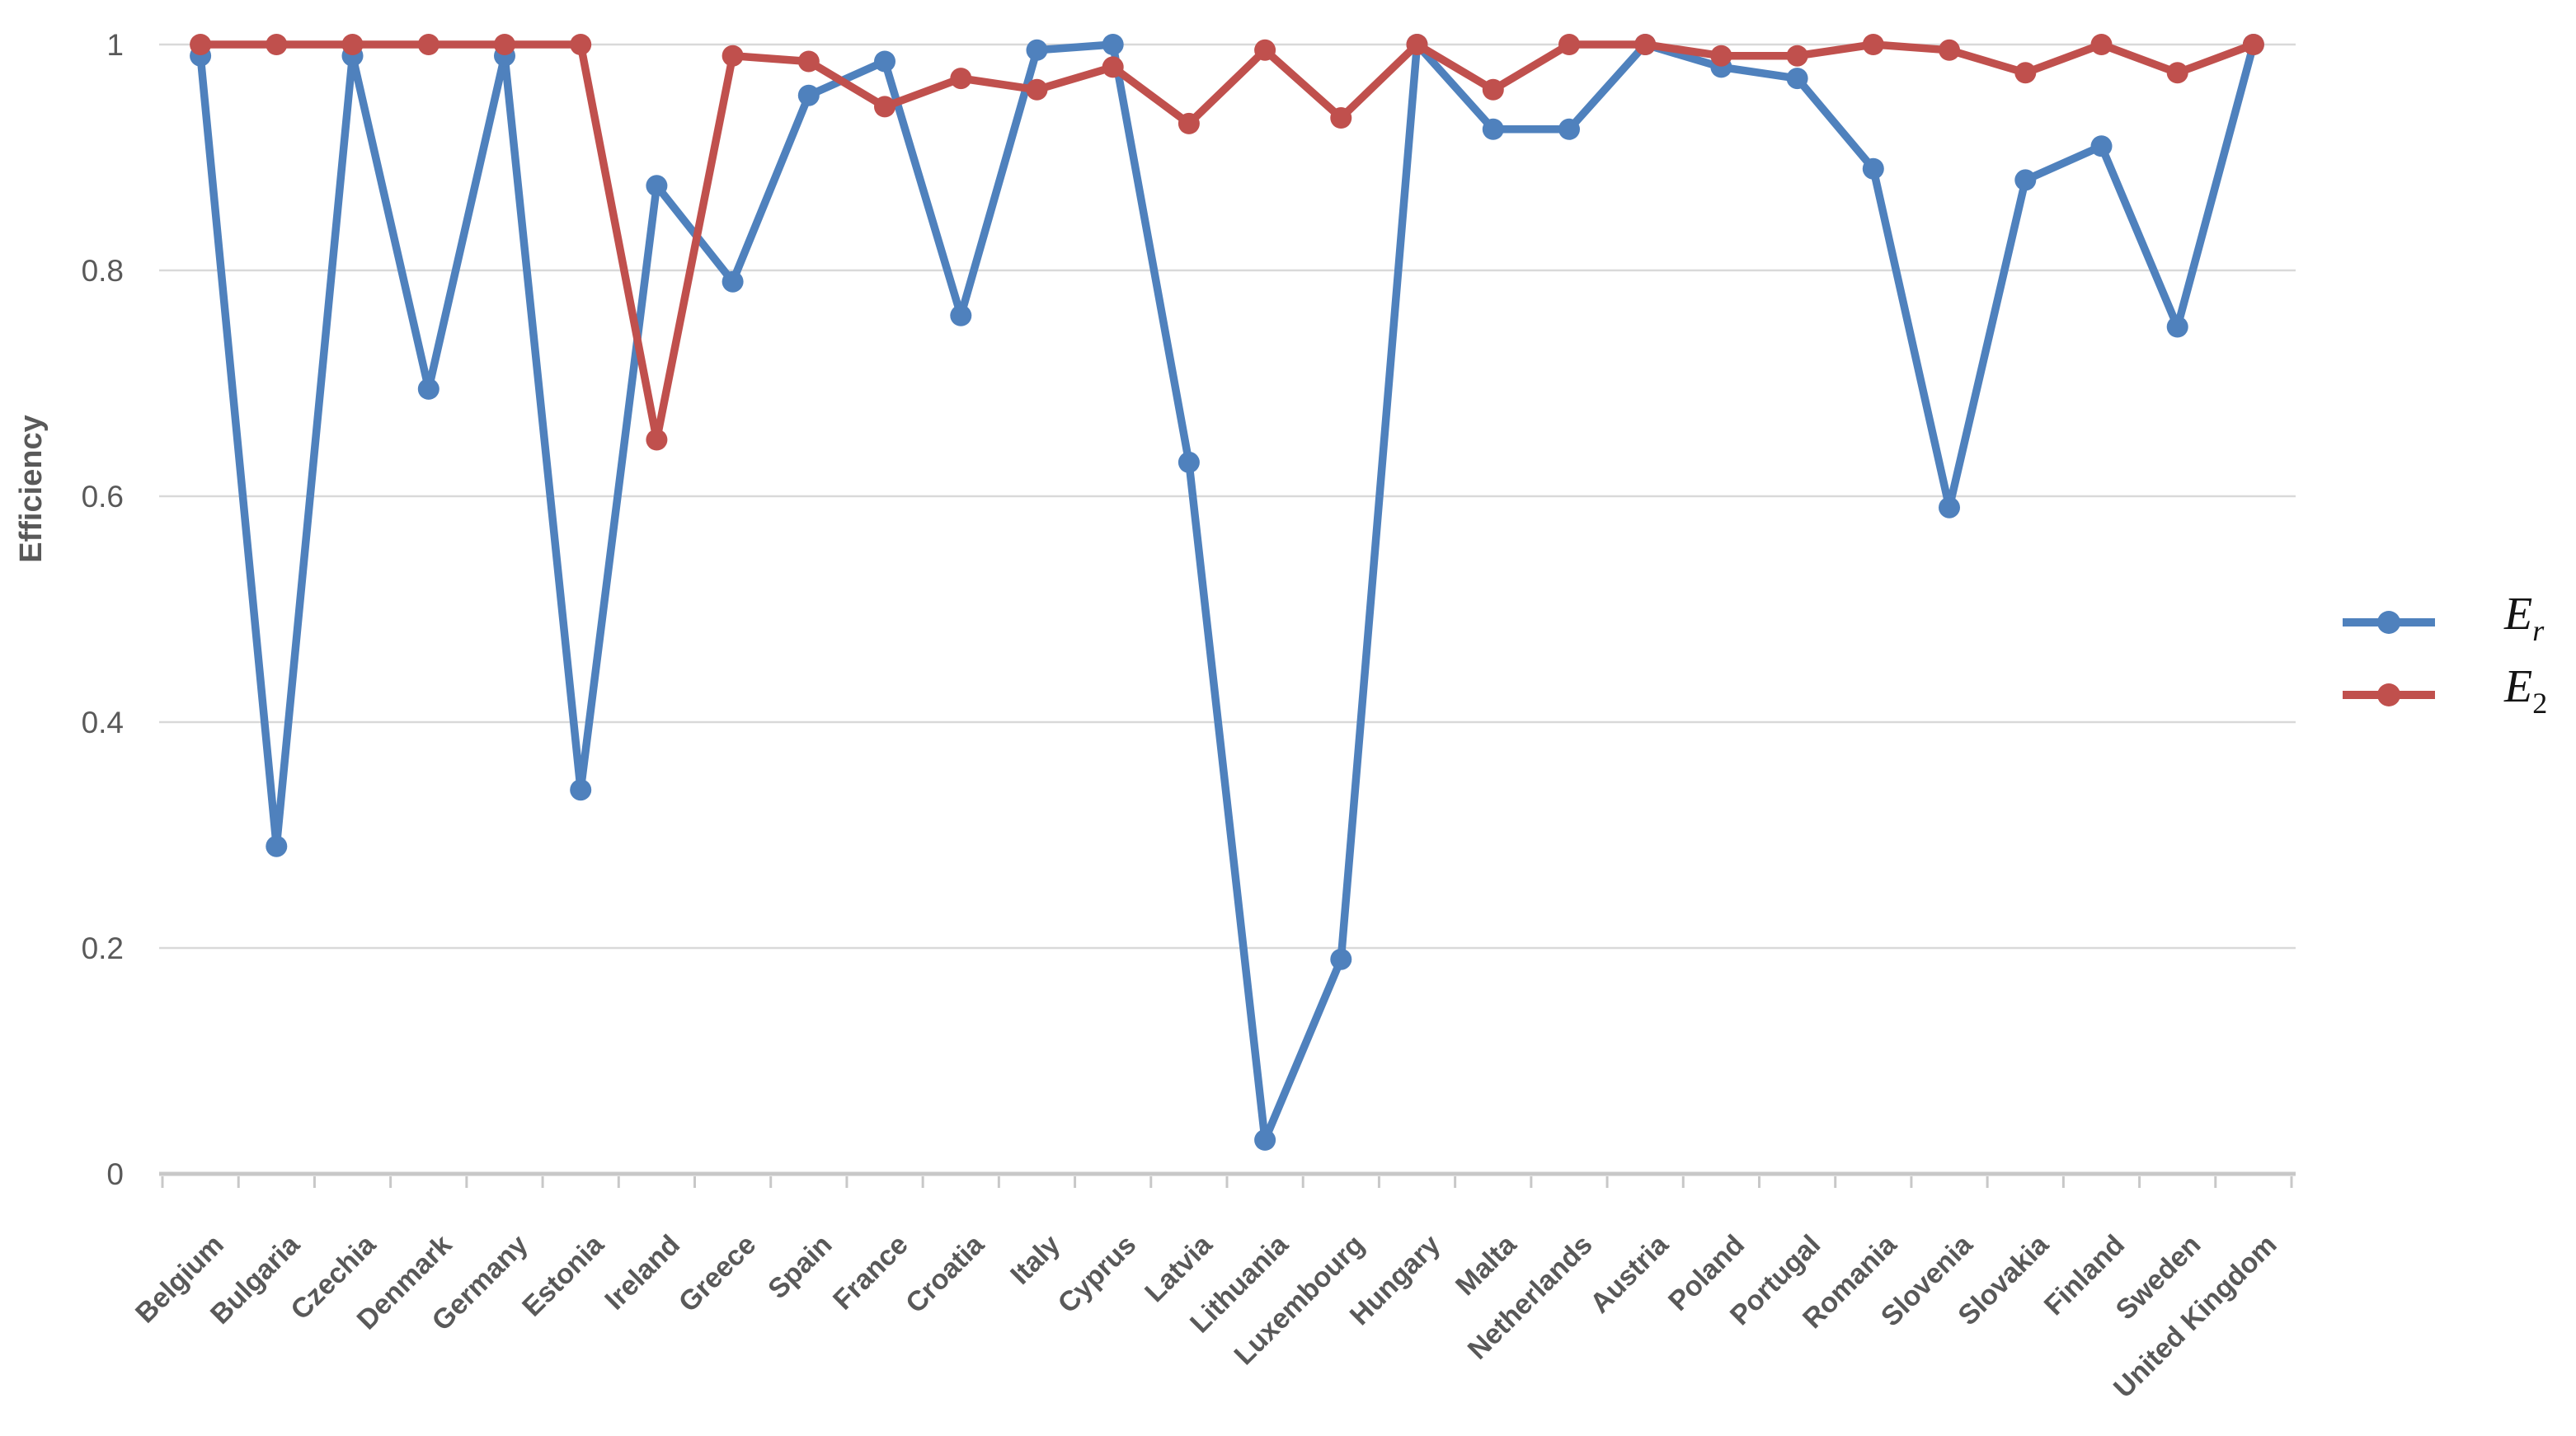 The width and height of the screenshot is (2576, 1436). Describe the element at coordinates (428, 389) in the screenshot. I see `point-er-denmark` at that location.